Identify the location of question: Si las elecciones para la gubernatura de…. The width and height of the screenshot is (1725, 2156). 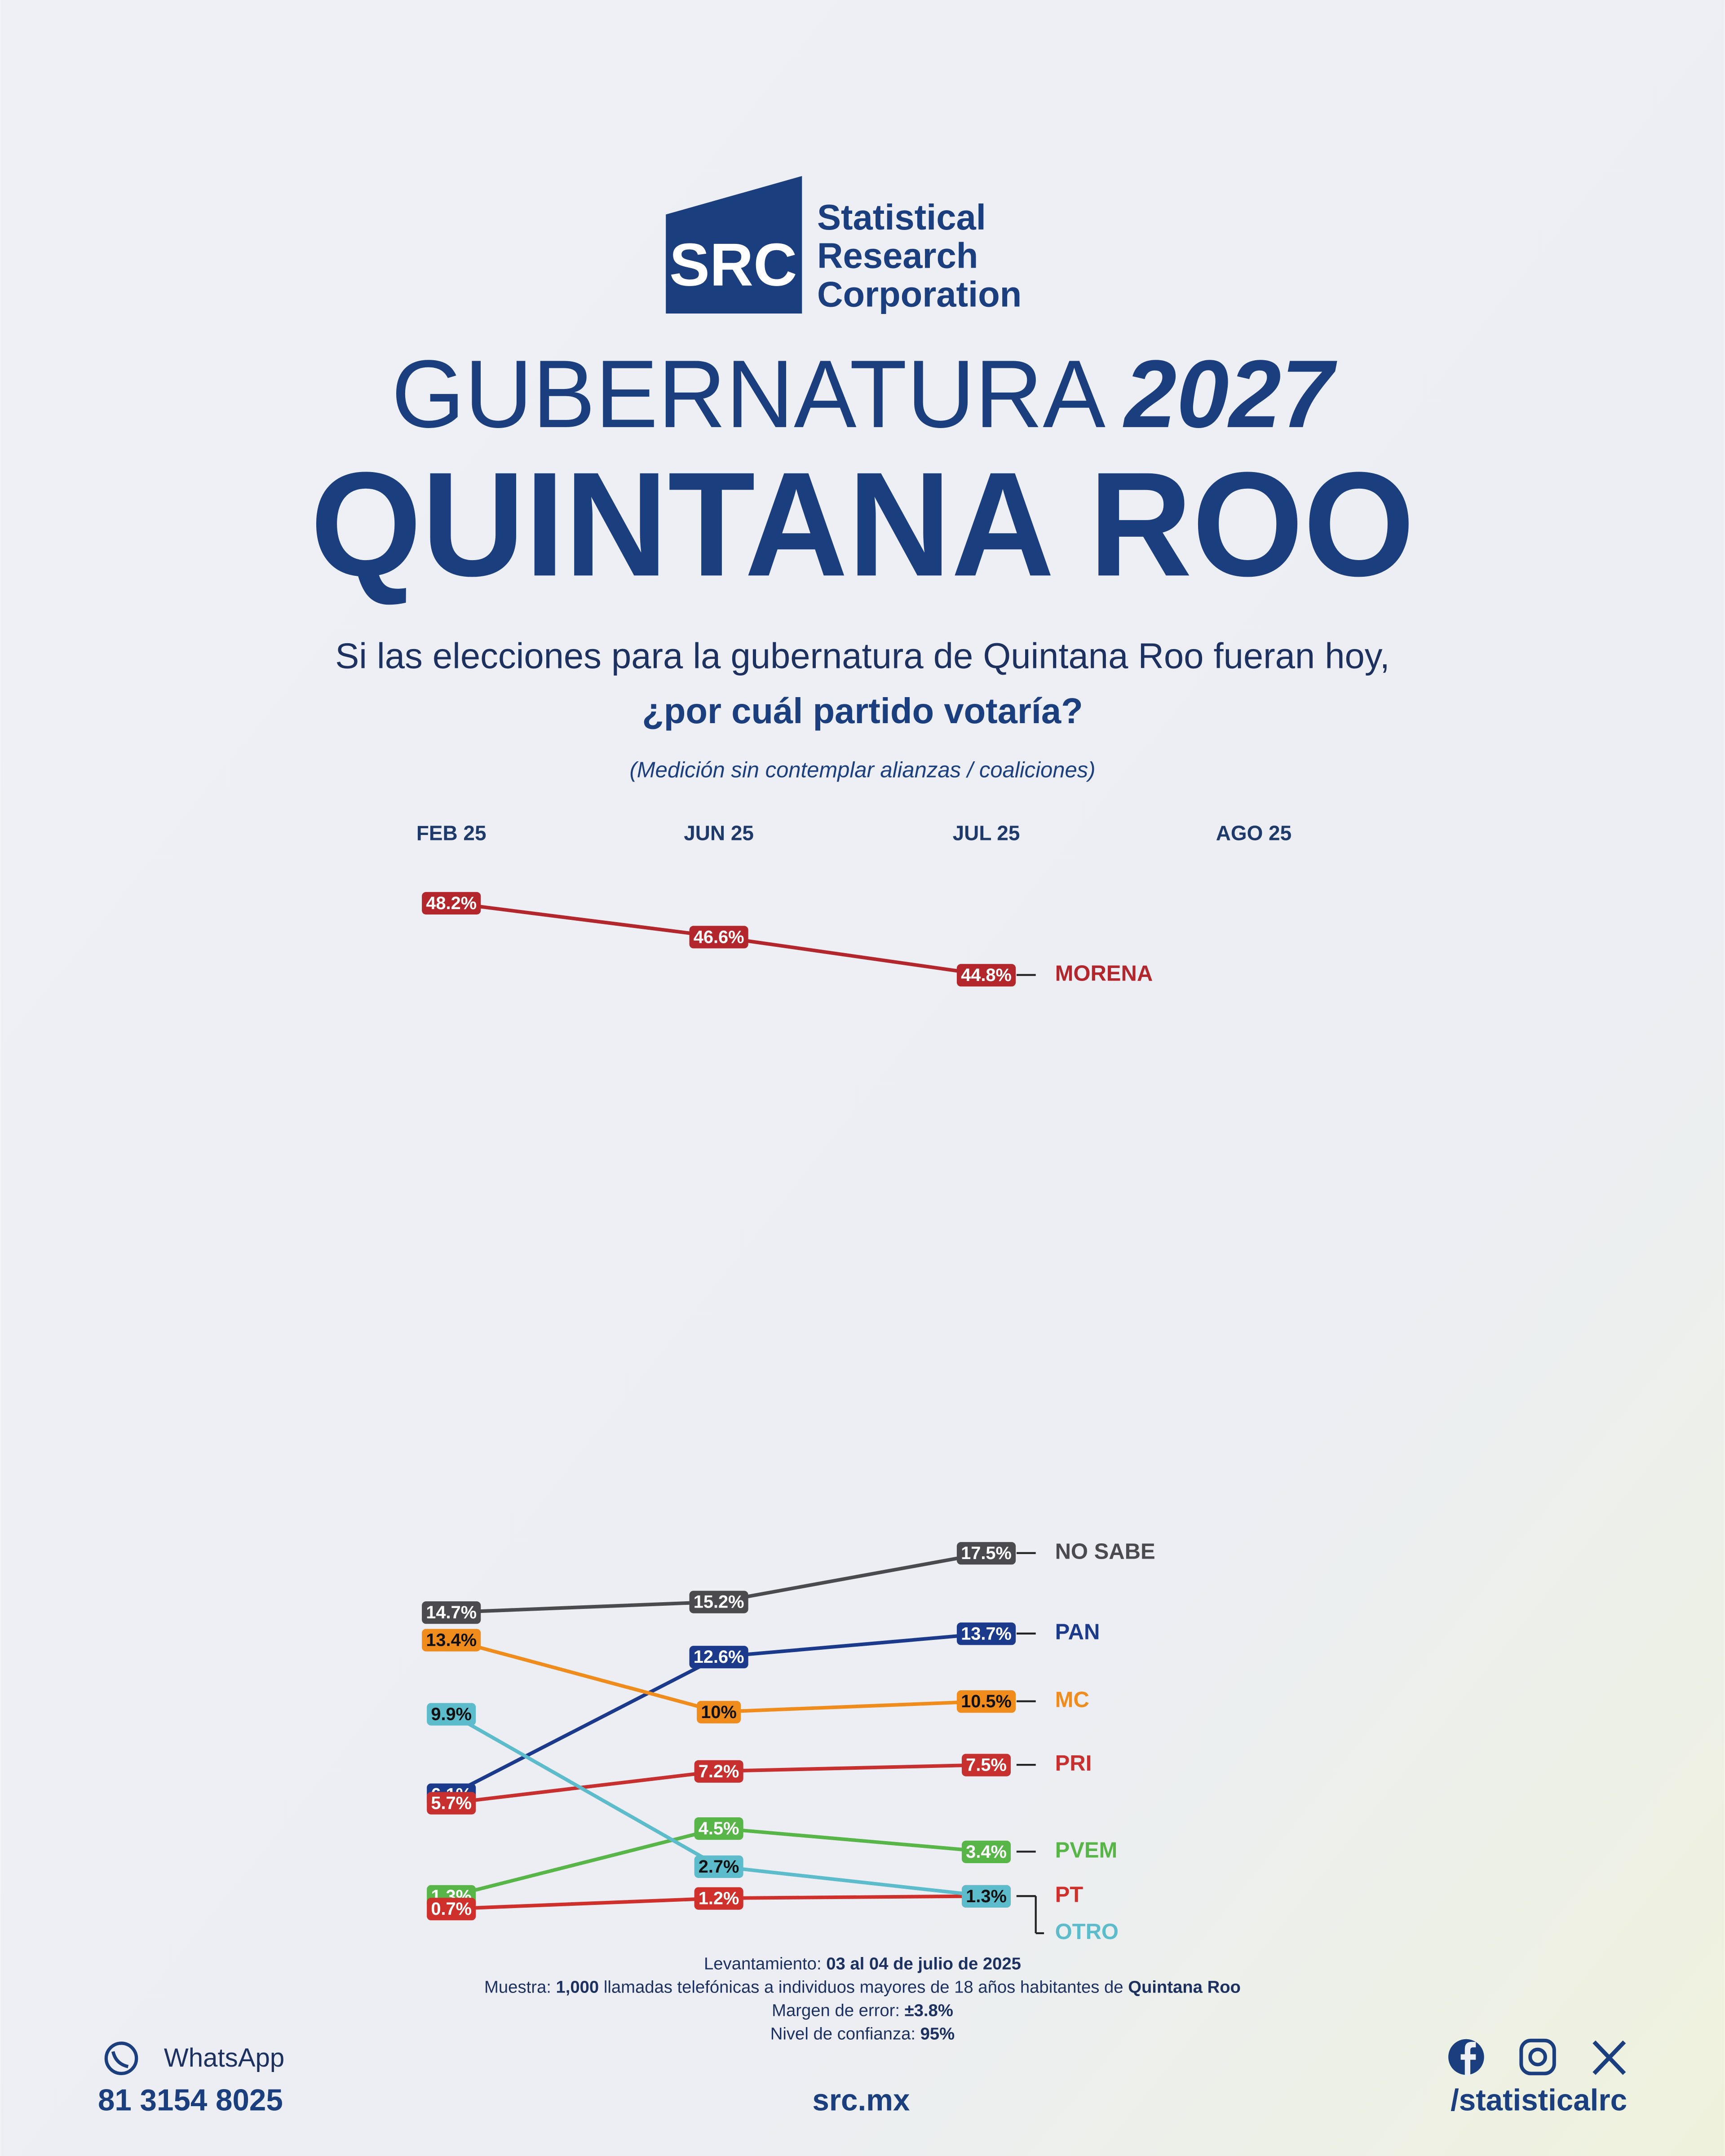
(862, 656).